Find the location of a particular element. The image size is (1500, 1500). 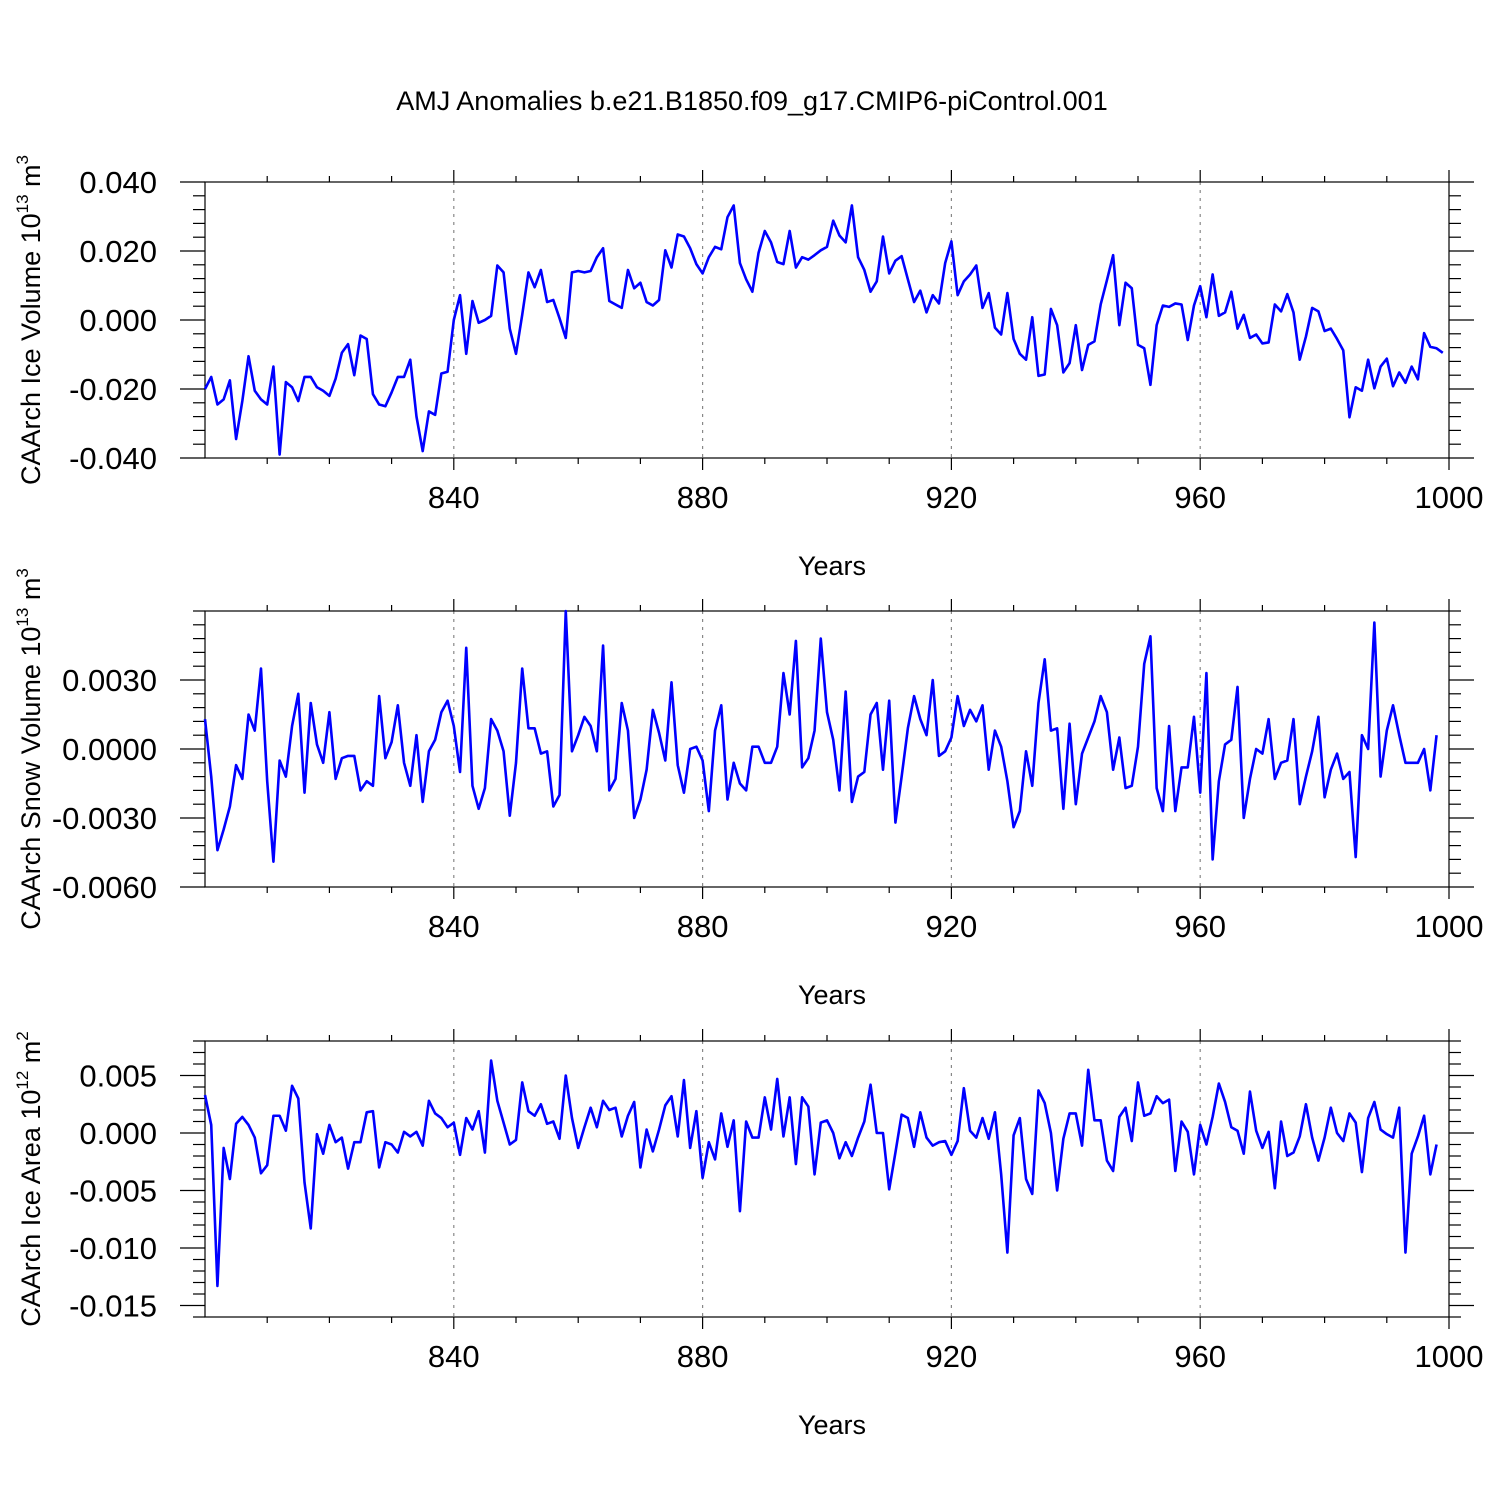

y-axis-label: CAArch Ice Volume 1013 m3 is located at coordinates (29, 320).